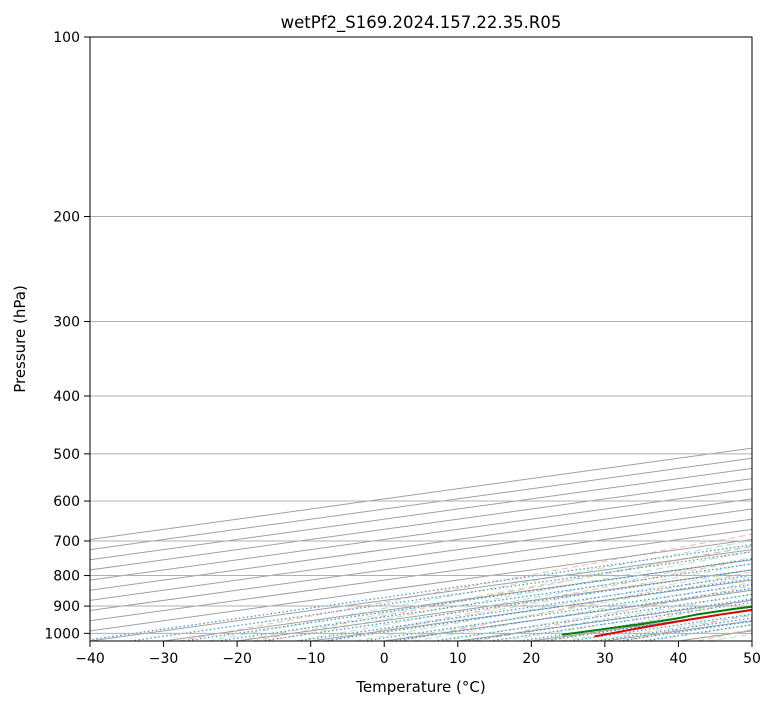  What do you see at coordinates (66, 502) in the screenshot?
I see `y-tick-label: 600` at bounding box center [66, 502].